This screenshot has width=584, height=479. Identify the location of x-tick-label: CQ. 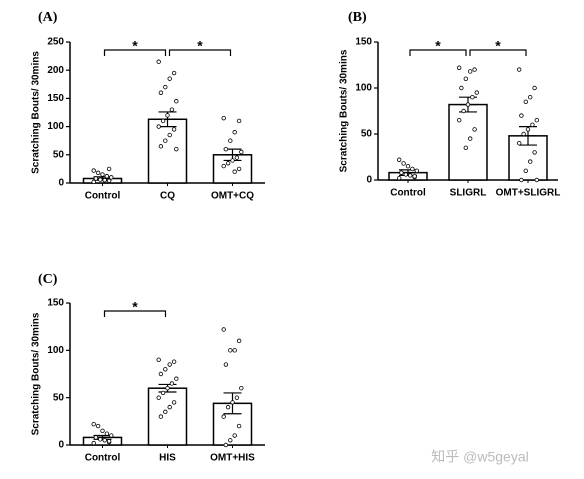
(167, 196).